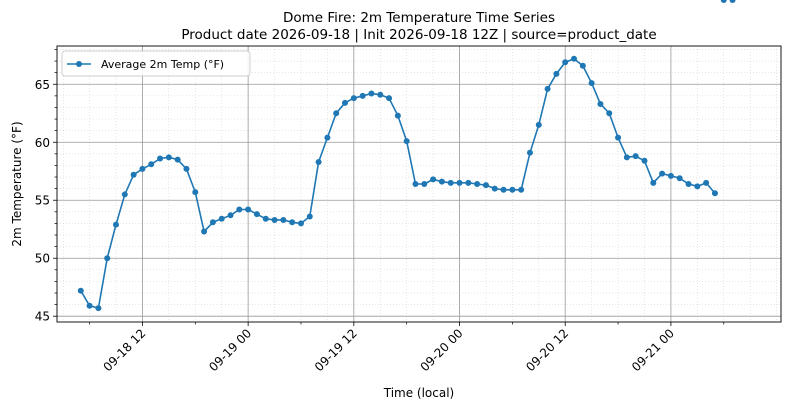 This screenshot has height=409, width=790. I want to click on y-axis: 45 50 55 60 65, so click(46, 186).